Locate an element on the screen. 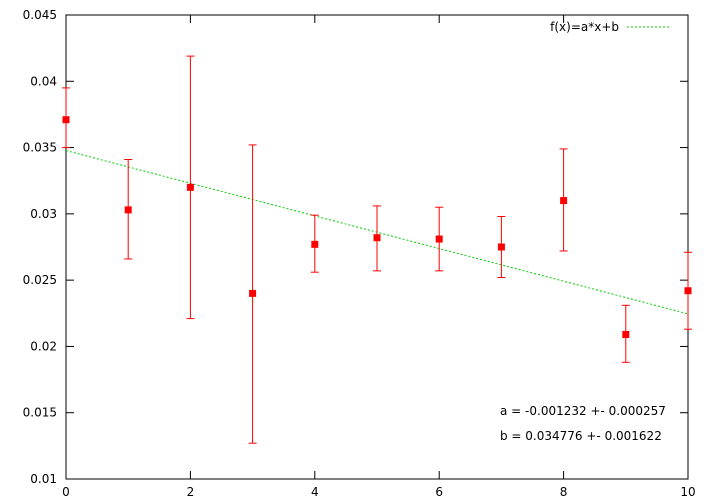 The image size is (704, 504). x-tick-label: 2 is located at coordinates (191, 492).